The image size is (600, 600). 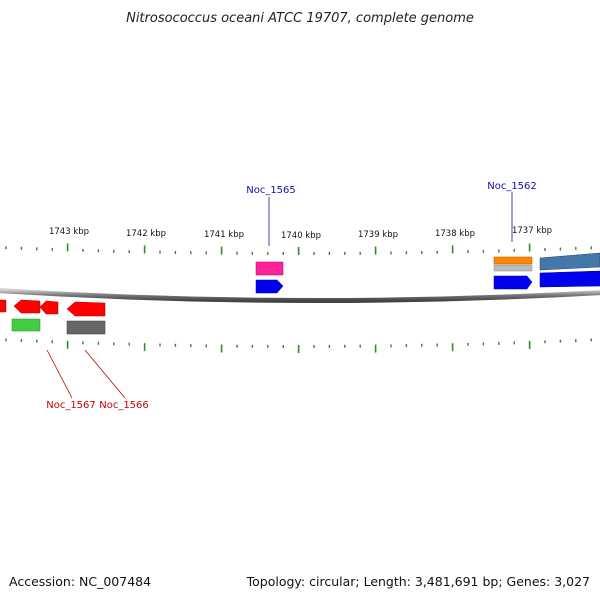 What do you see at coordinates (105, 374) in the screenshot?
I see `leader-line-noc1566` at bounding box center [105, 374].